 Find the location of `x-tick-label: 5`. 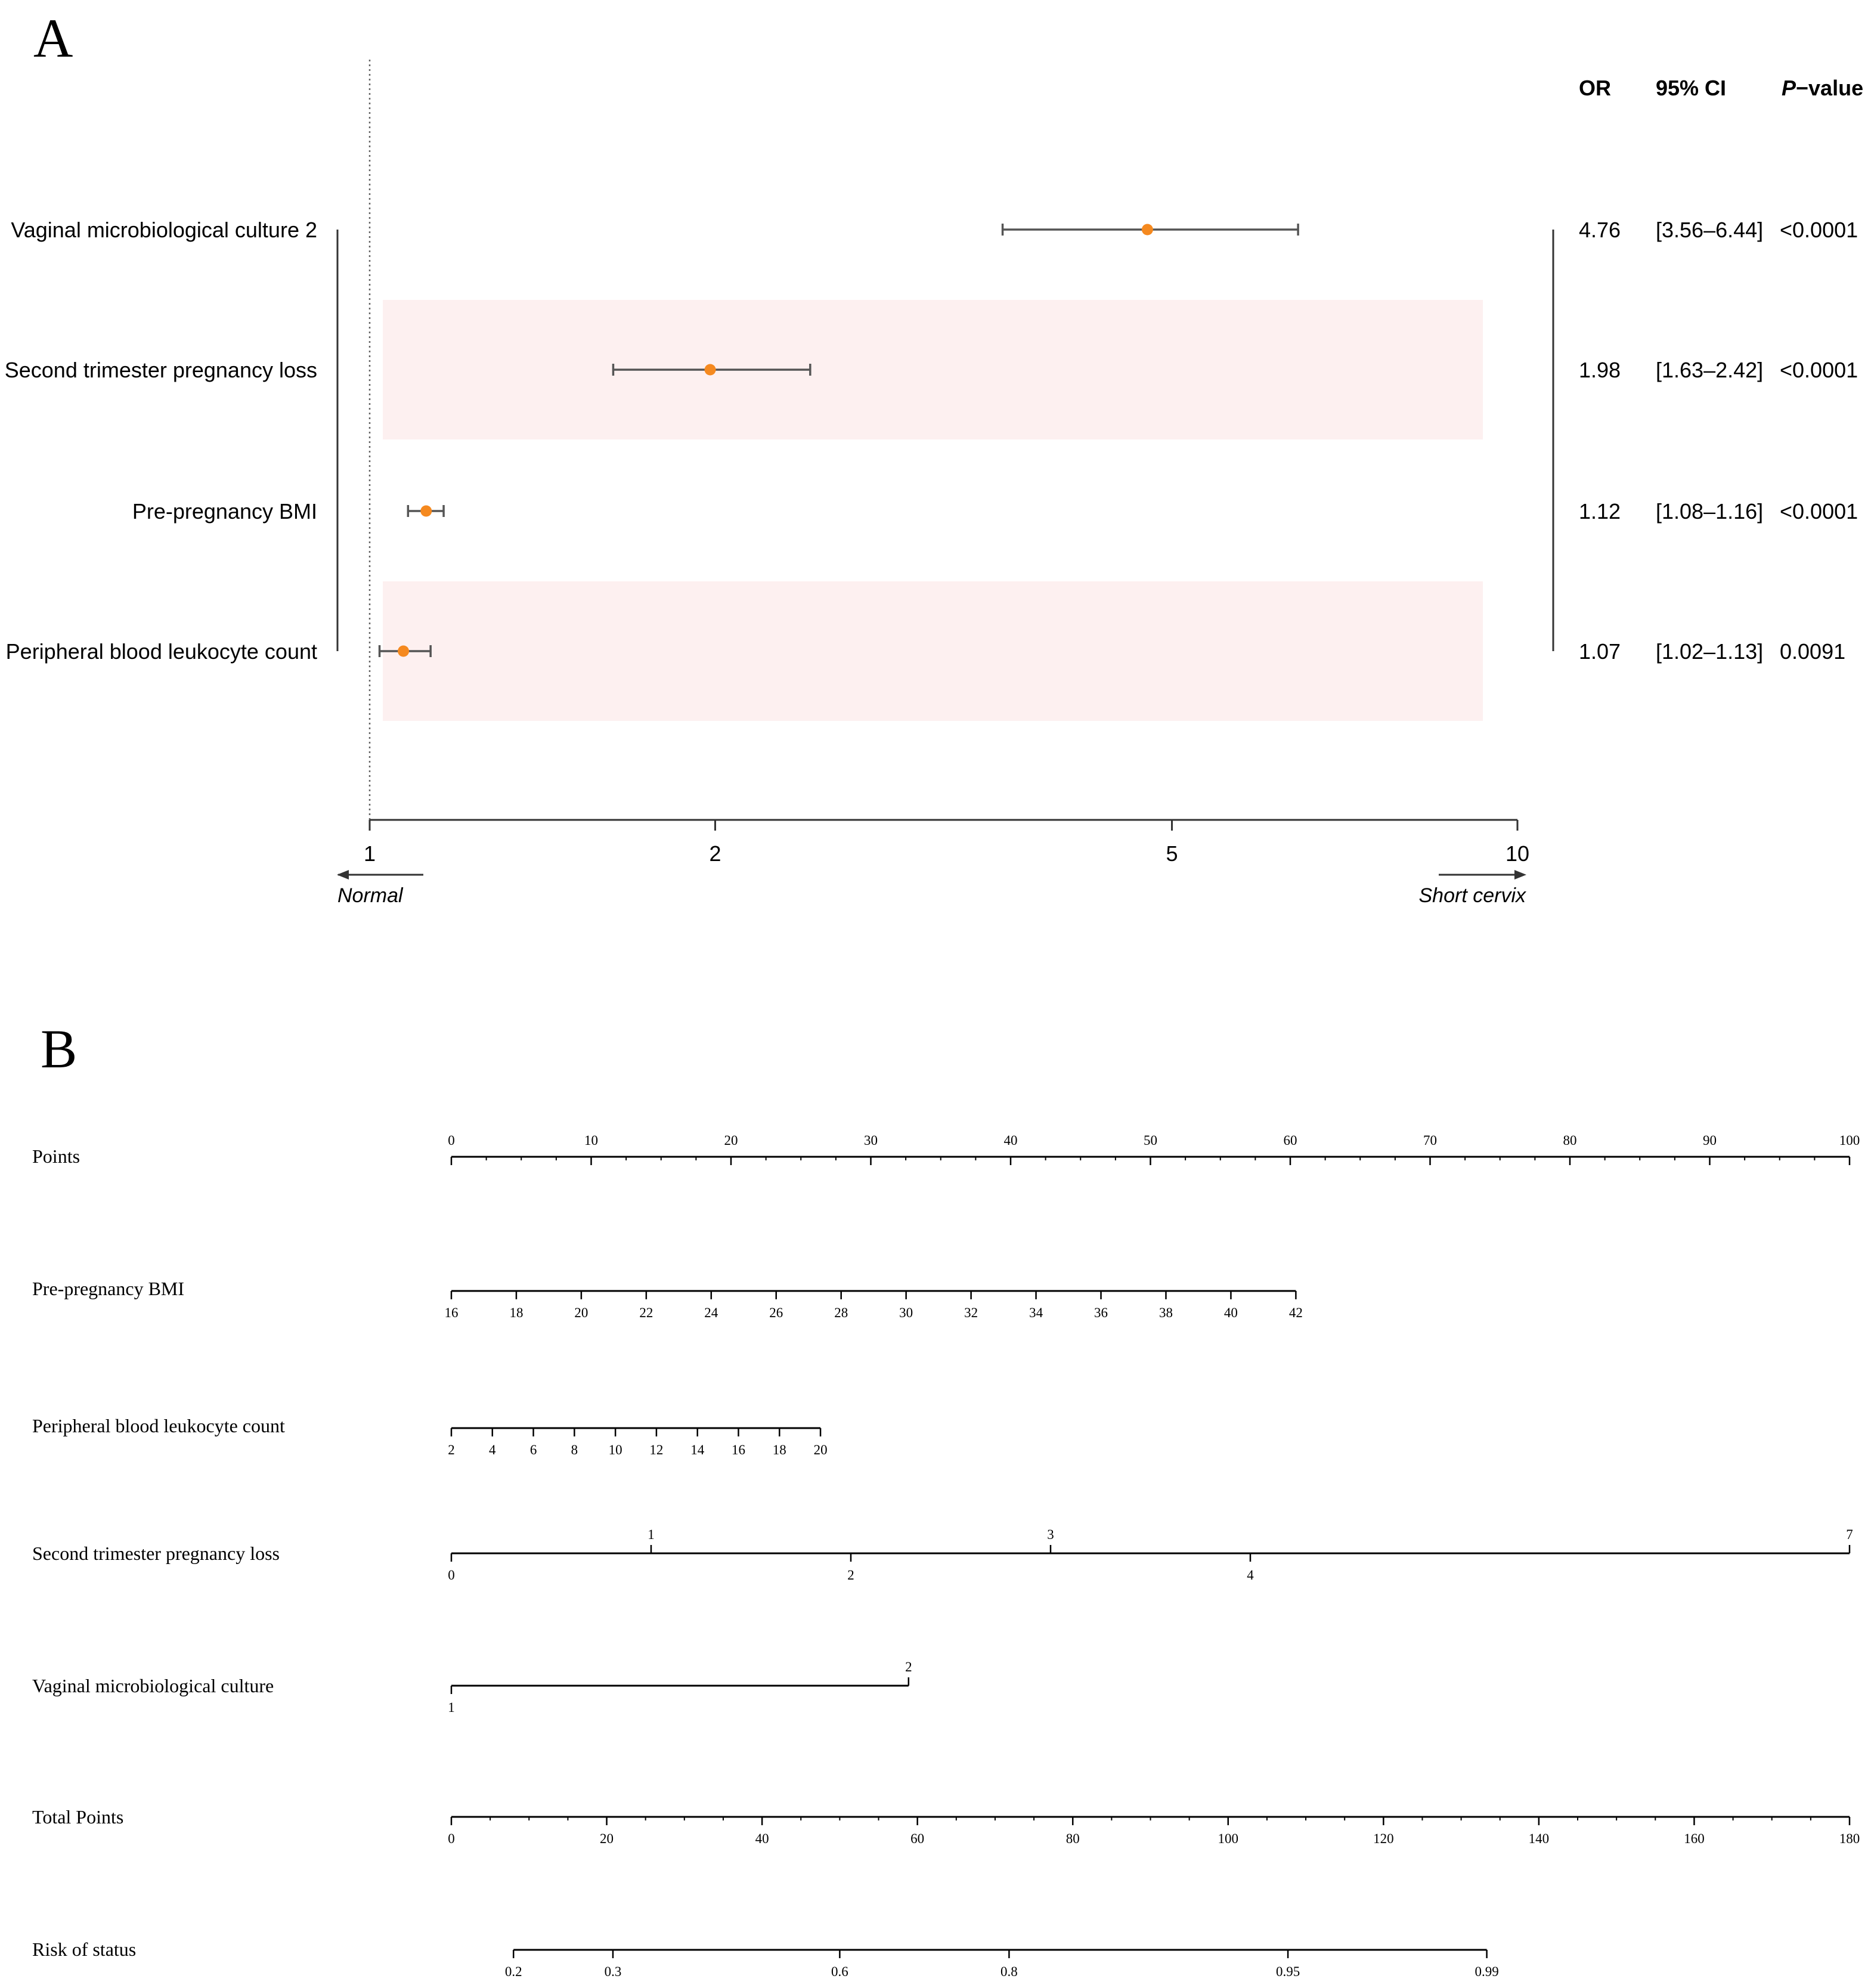

x-tick-label: 5 is located at coordinates (1172, 853).